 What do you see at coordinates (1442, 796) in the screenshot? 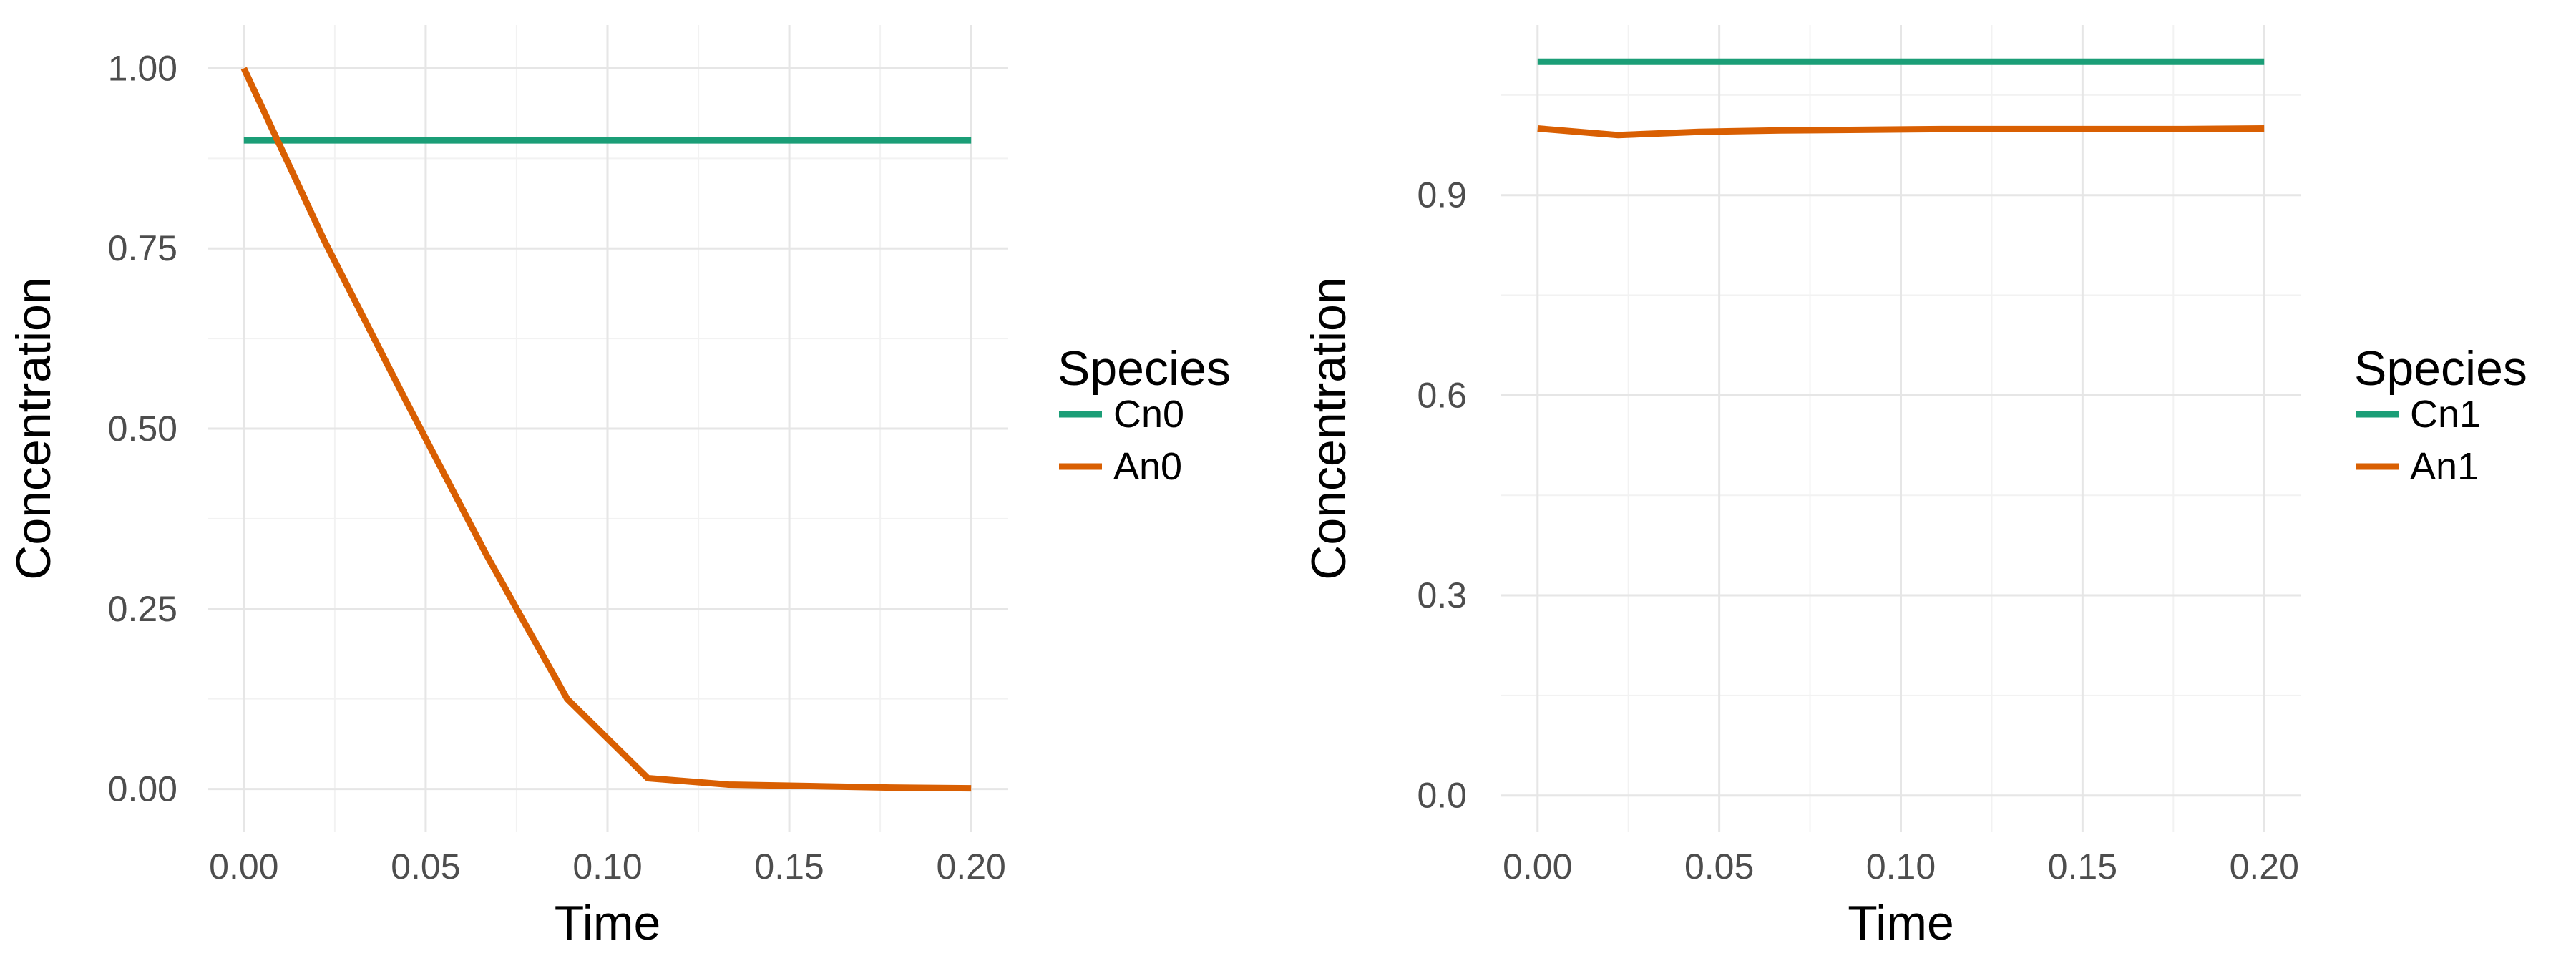
I see `y-tick-label: 0.0` at bounding box center [1442, 796].